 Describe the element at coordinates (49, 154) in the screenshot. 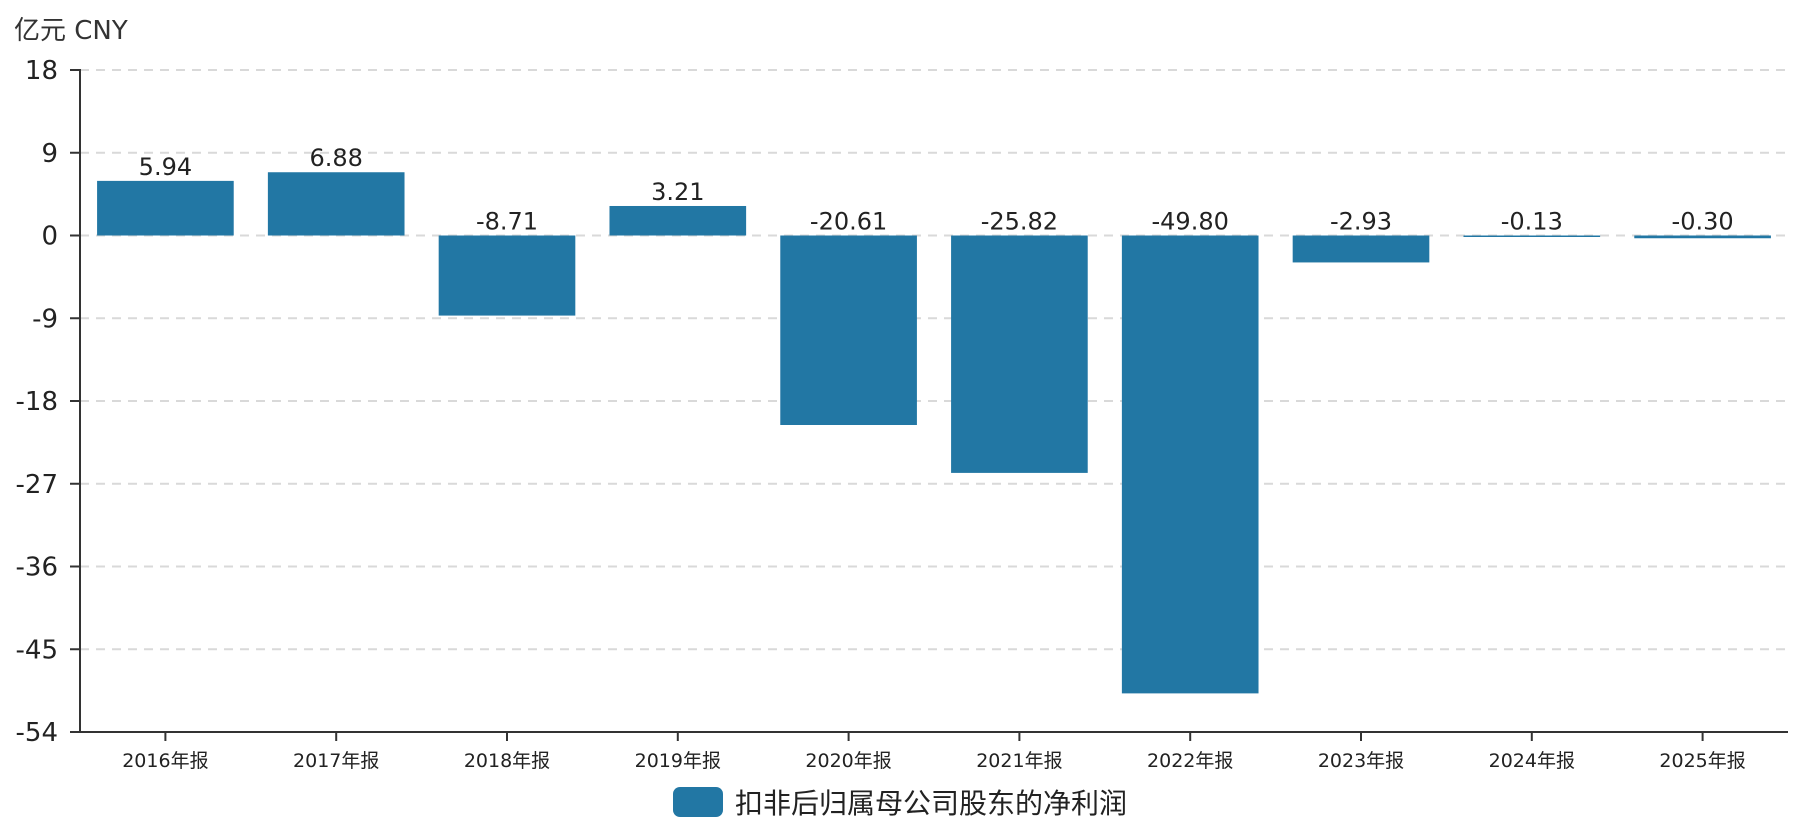

I see `y-tick-label: 9` at that location.